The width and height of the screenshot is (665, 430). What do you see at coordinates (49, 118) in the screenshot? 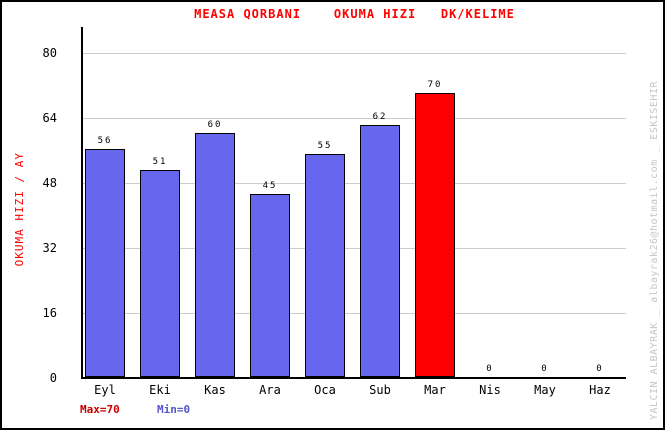
I see `y-tick-label: 64` at bounding box center [49, 118].